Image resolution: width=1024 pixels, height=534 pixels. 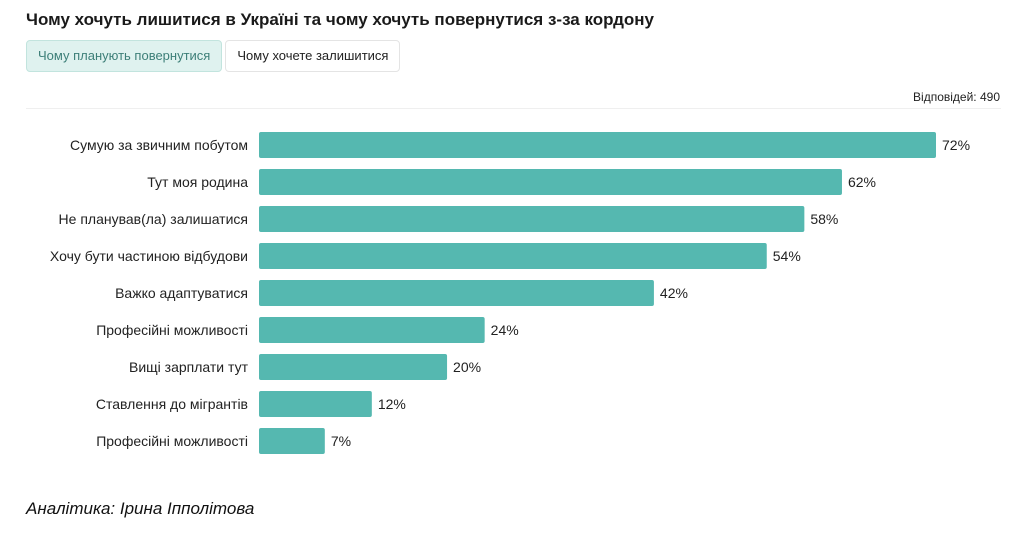 I want to click on category-label: Не планував(ла) залишатися, so click(x=153, y=219).